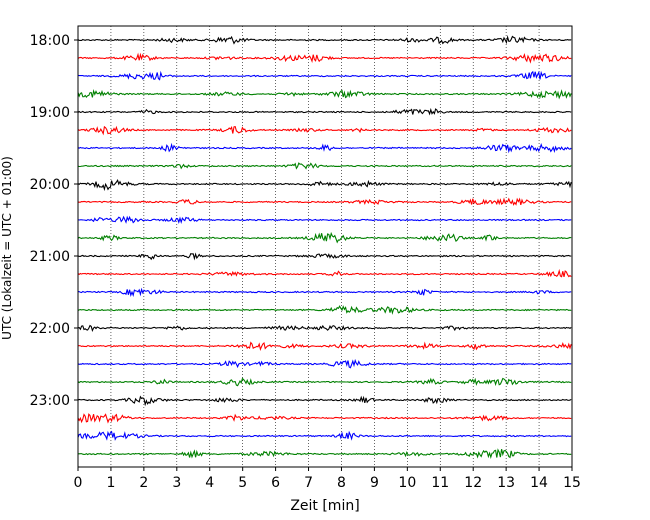 Image resolution: width=650 pixels, height=520 pixels. What do you see at coordinates (50, 113) in the screenshot?
I see `y-tick-label: 19:00` at bounding box center [50, 113].